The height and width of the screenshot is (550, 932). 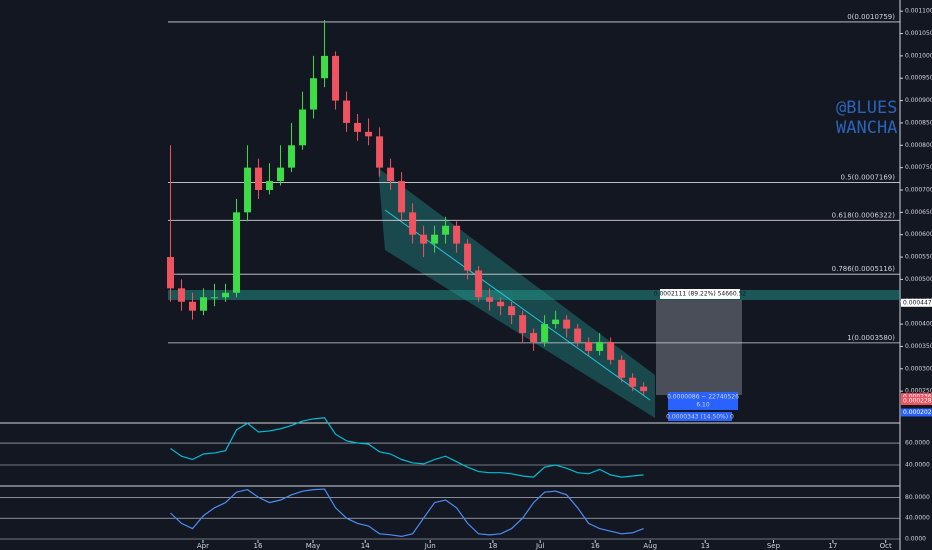 What do you see at coordinates (517, 305) in the screenshot?
I see `channel-midline` at bounding box center [517, 305].